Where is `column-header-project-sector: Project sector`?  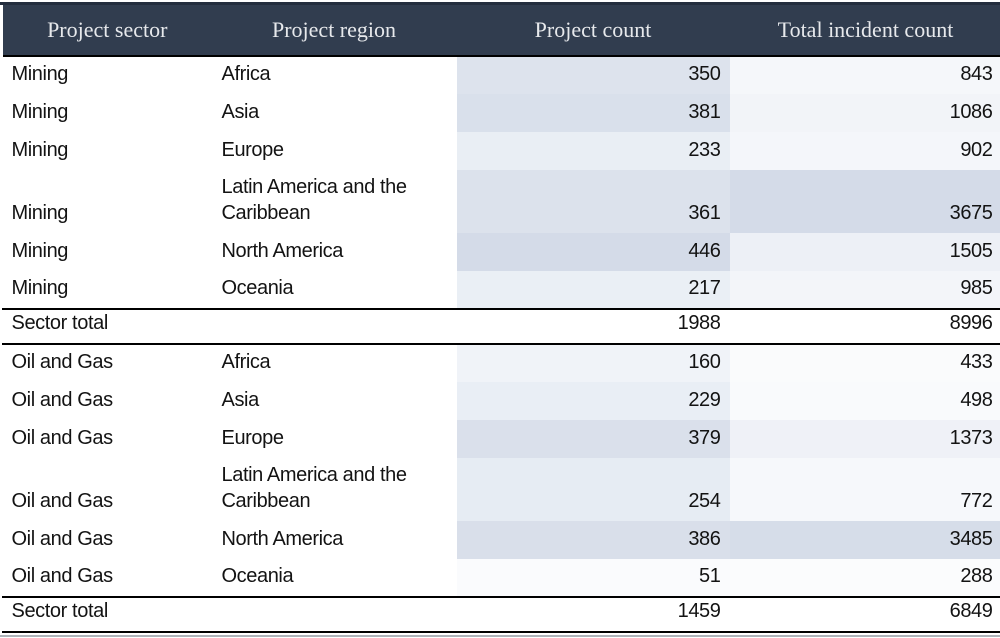 column-header-project-sector: Project sector is located at coordinates (106, 29).